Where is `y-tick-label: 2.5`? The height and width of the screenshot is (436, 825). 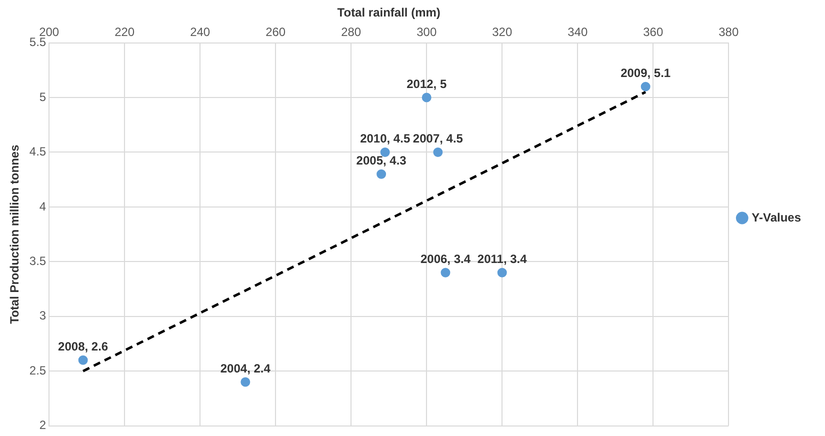
y-tick-label: 2.5 is located at coordinates (37, 370).